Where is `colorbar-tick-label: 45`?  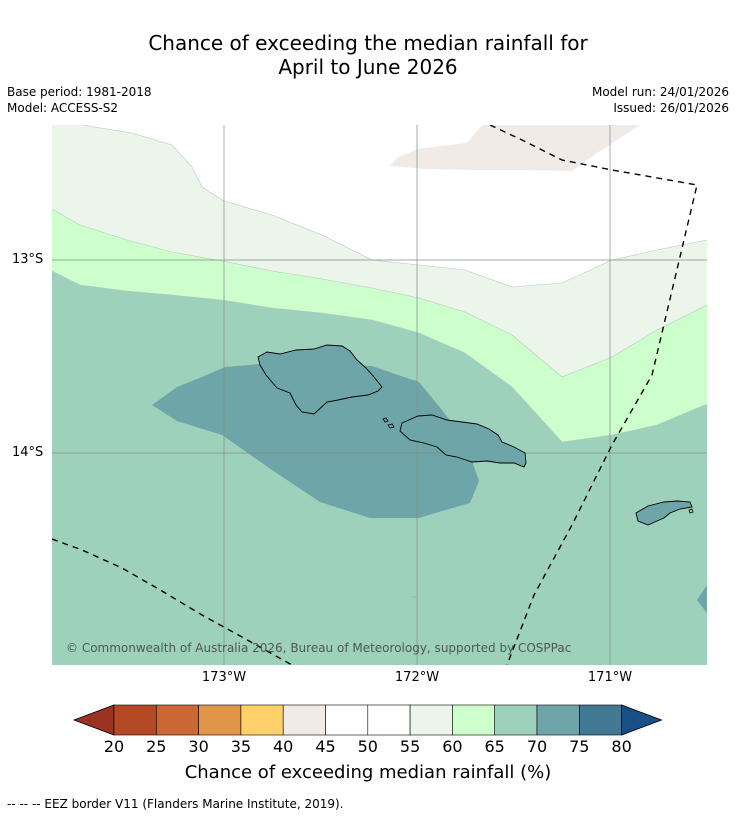 colorbar-tick-label: 45 is located at coordinates (325, 746).